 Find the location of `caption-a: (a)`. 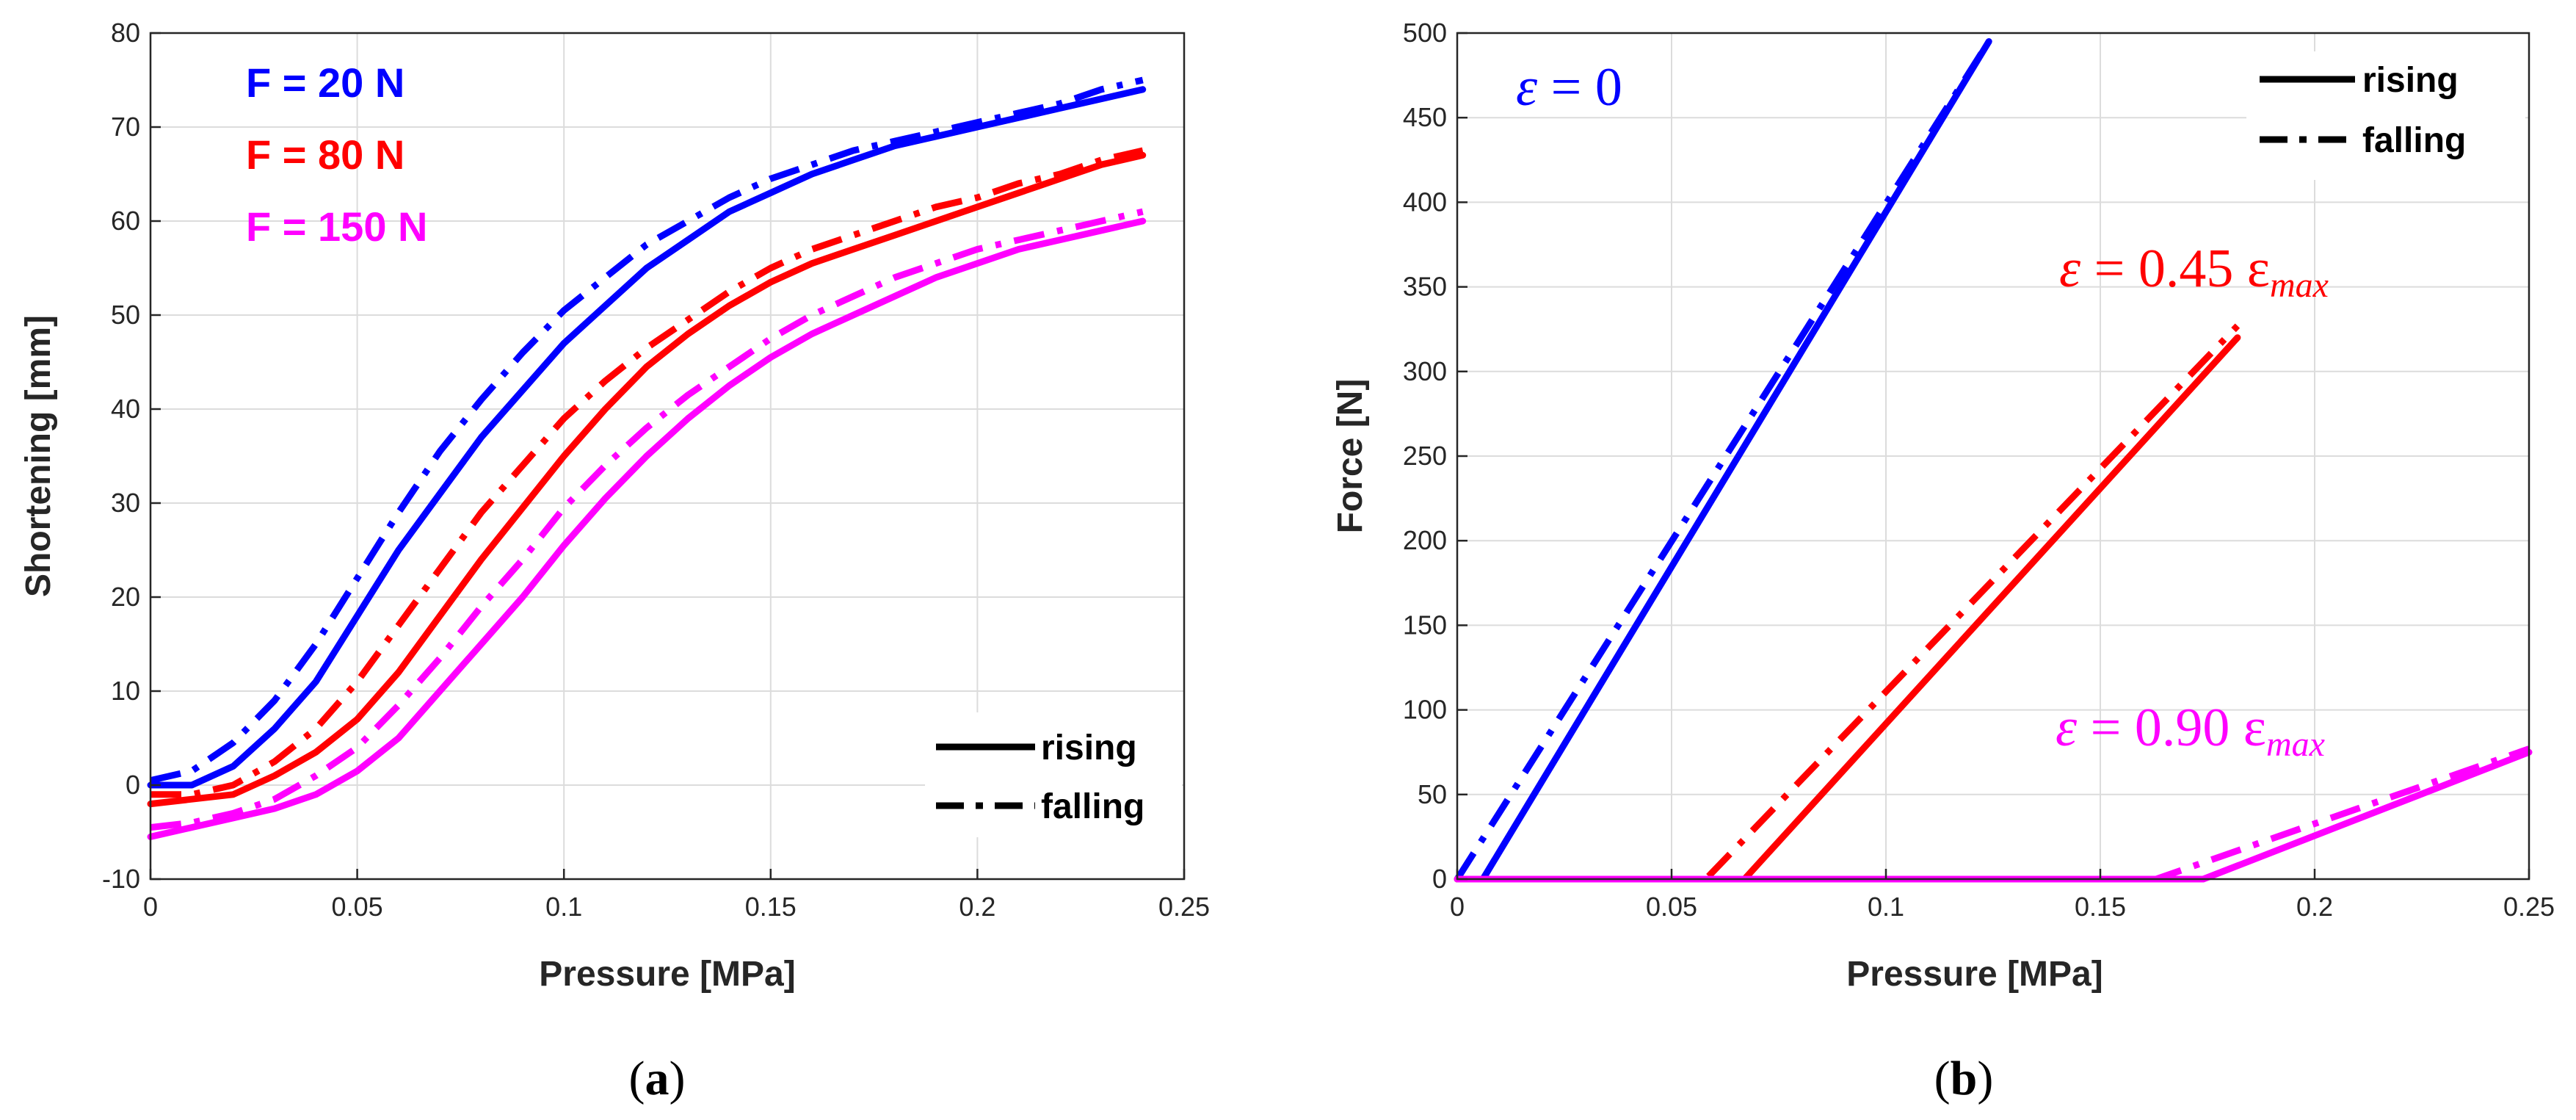

caption-a: (a) is located at coordinates (657, 1078).